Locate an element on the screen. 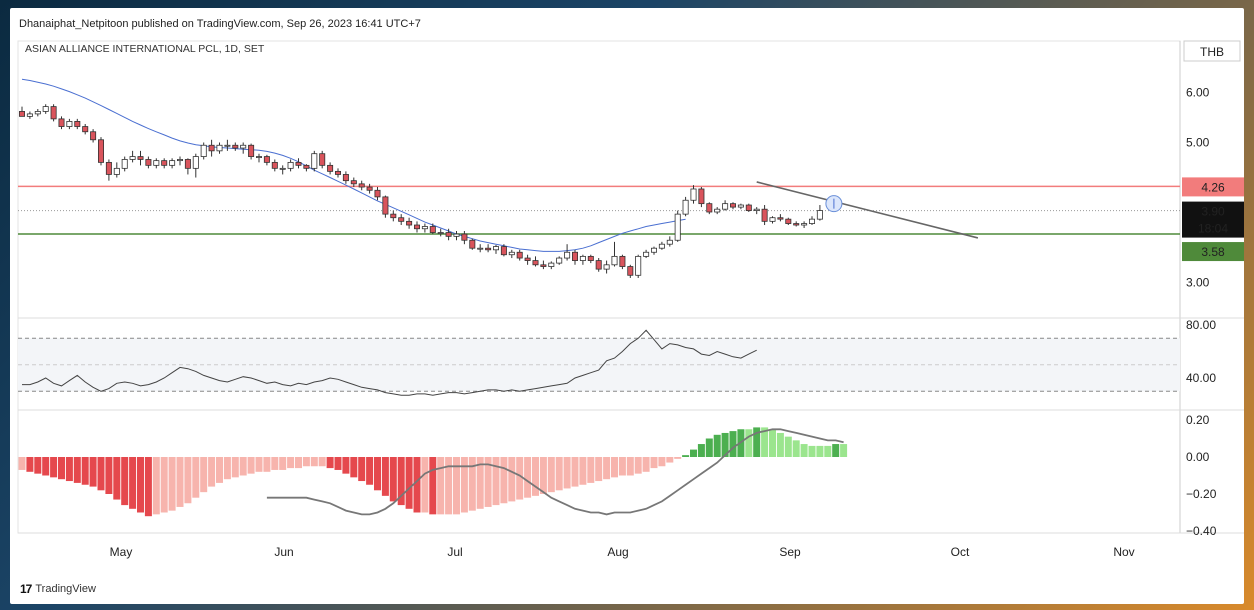 This screenshot has height=610, width=1254. signal-line is located at coordinates (555, 472).